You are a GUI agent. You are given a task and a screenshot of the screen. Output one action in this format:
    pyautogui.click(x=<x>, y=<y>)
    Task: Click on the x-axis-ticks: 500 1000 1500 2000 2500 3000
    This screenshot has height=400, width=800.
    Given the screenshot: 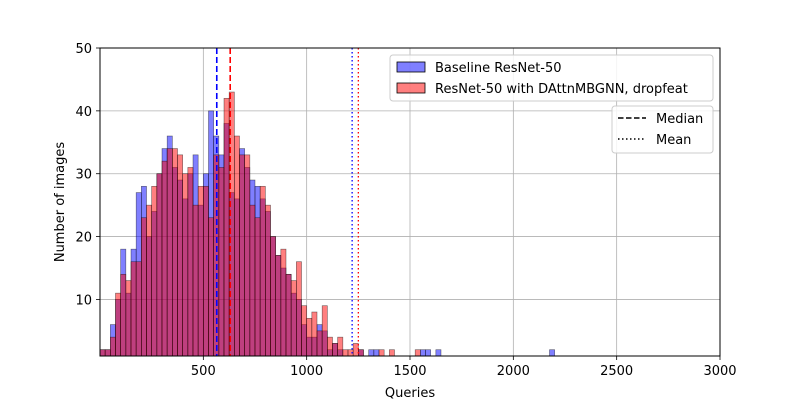 What is the action you would take?
    pyautogui.click(x=464, y=367)
    